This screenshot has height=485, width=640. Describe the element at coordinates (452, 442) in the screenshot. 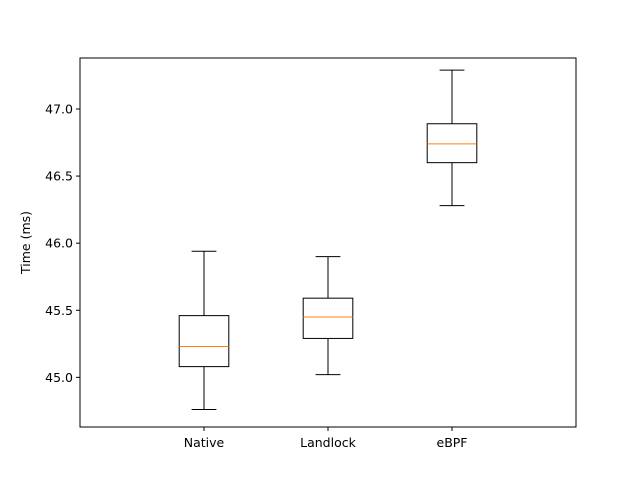

I see `x-tick-label: eBPF` at that location.